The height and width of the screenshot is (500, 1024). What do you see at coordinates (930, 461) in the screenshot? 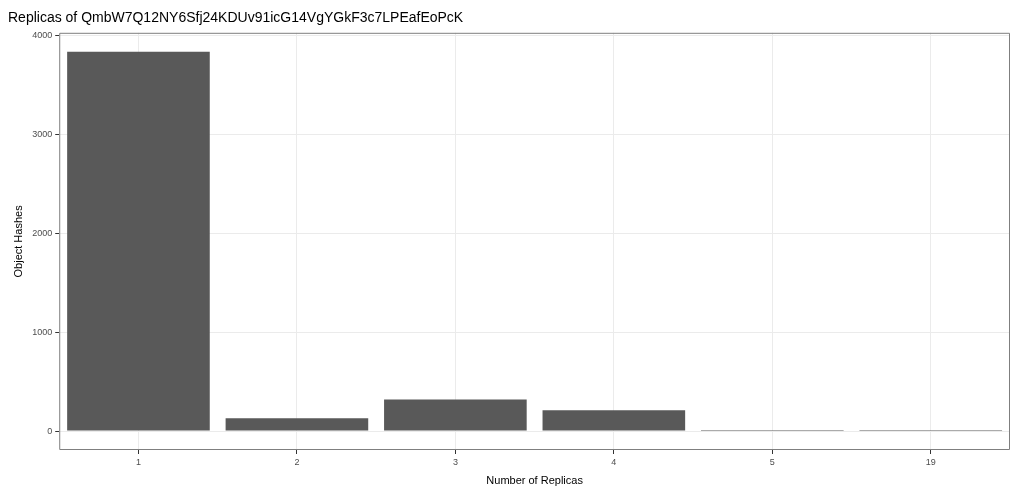
I see `x-tick-label: 19` at bounding box center [930, 461].